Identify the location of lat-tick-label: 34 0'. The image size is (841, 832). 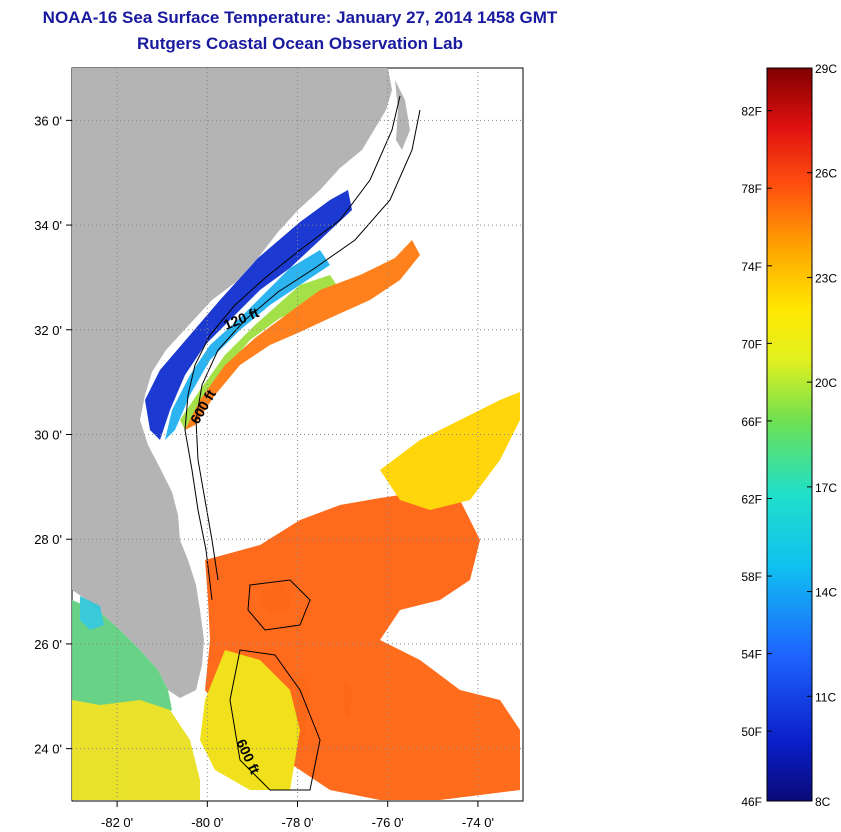
(48, 225).